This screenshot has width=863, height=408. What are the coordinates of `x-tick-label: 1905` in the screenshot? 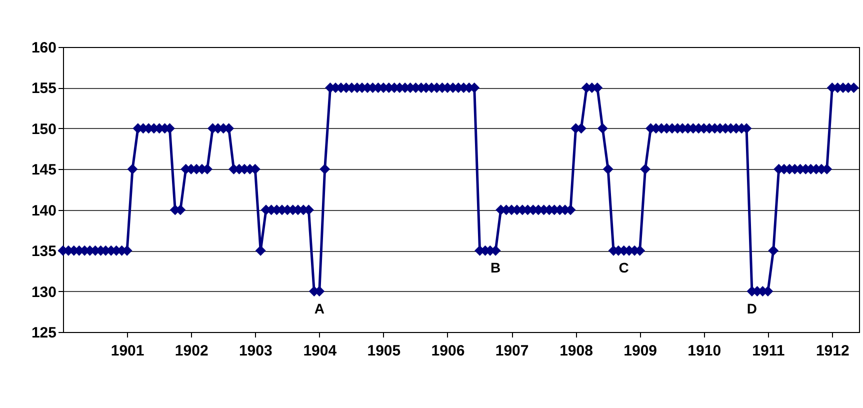 It's located at (384, 351).